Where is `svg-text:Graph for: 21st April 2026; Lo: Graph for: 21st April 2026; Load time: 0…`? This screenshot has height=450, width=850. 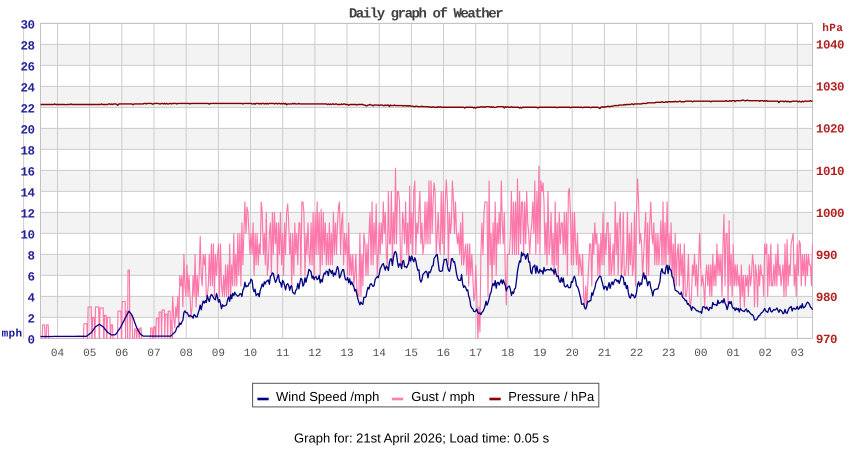
svg-text:Graph for: 21st April 2026; Lo: Graph for: 21st April 2026; Load time: 0… is located at coordinates (422, 437).